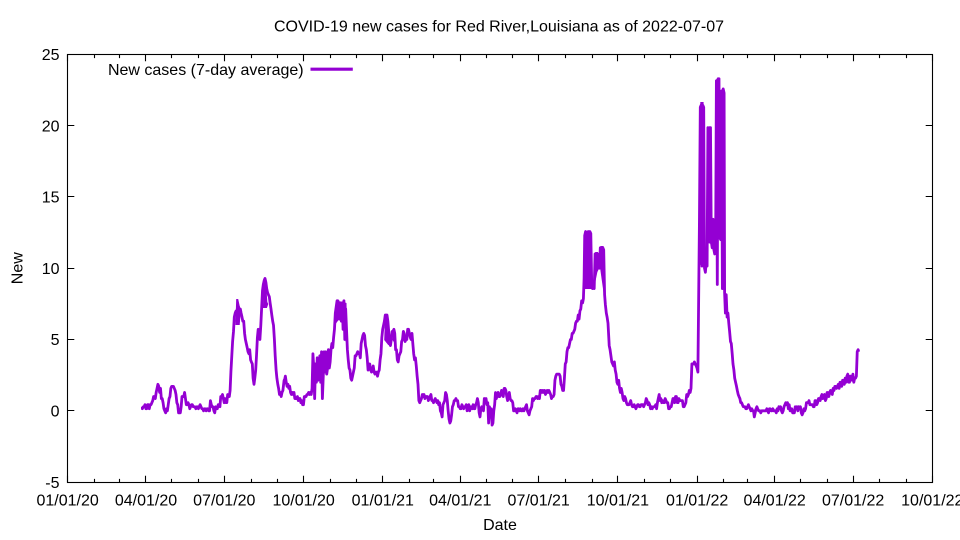  I want to click on svg-text: 07/01/20, so click(224, 501).